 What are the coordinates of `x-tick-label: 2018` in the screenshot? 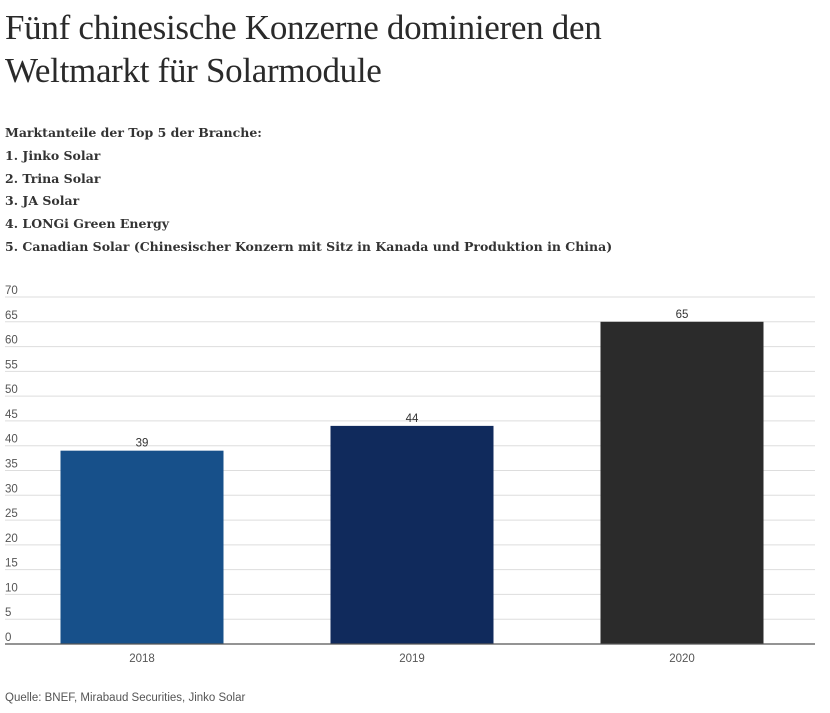 It's located at (142, 659).